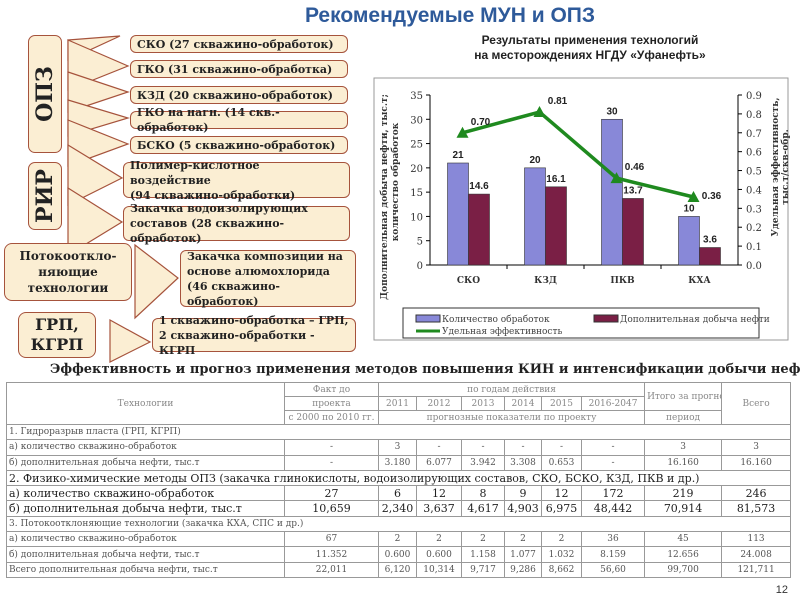  I want to click on chart-legend, so click(581, 323).